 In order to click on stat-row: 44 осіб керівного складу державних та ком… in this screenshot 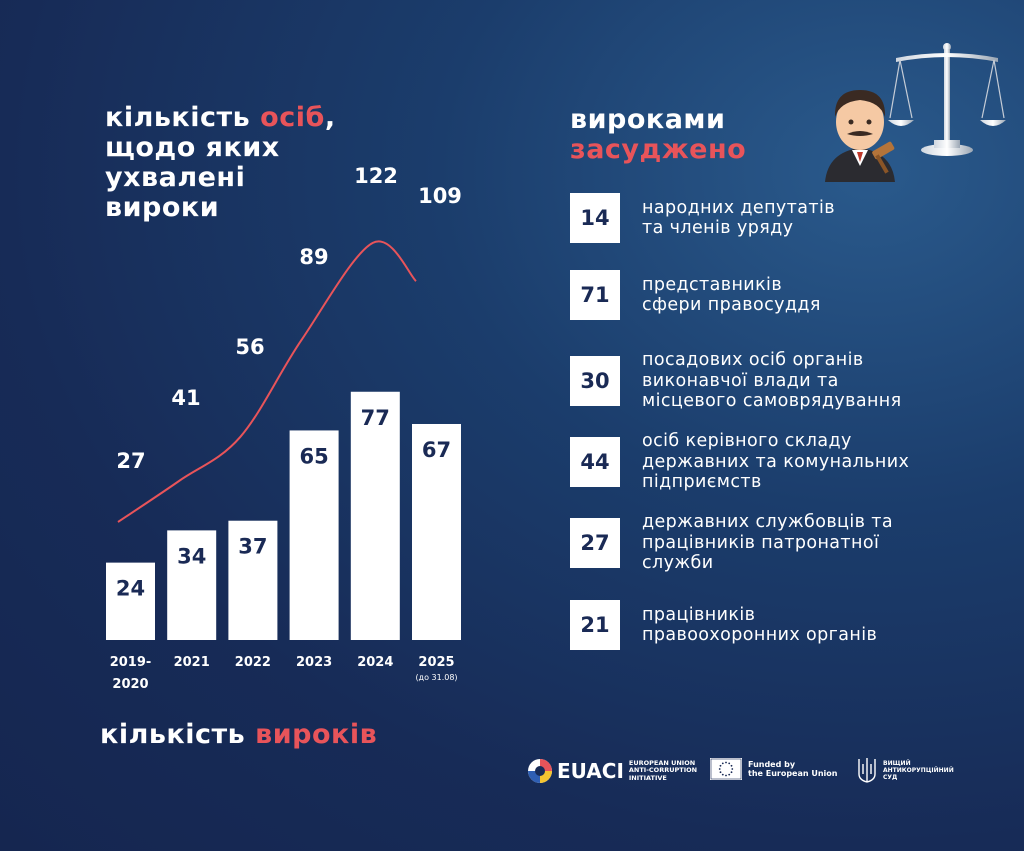, I will do `click(739, 462)`.